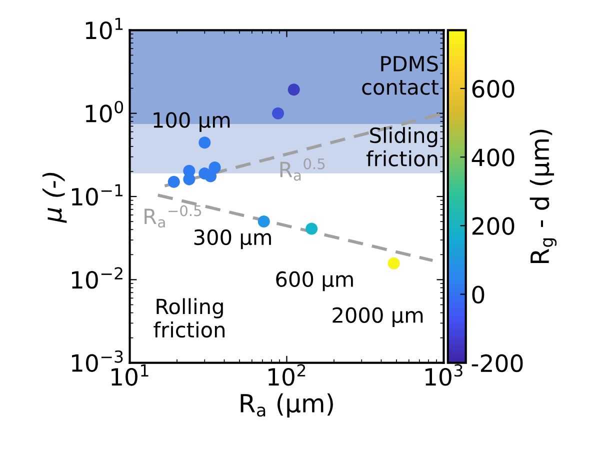 This screenshot has height=464, width=598. I want to click on color-bar-label: 600, so click(493, 89).